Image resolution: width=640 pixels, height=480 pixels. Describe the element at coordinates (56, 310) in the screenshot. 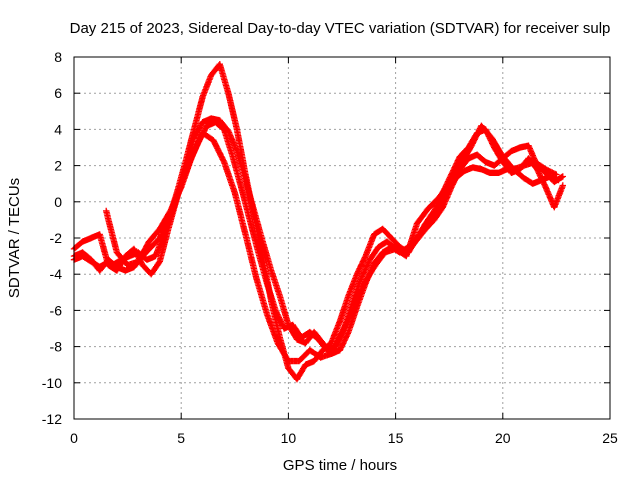

I see `y-tick-label: -6` at that location.